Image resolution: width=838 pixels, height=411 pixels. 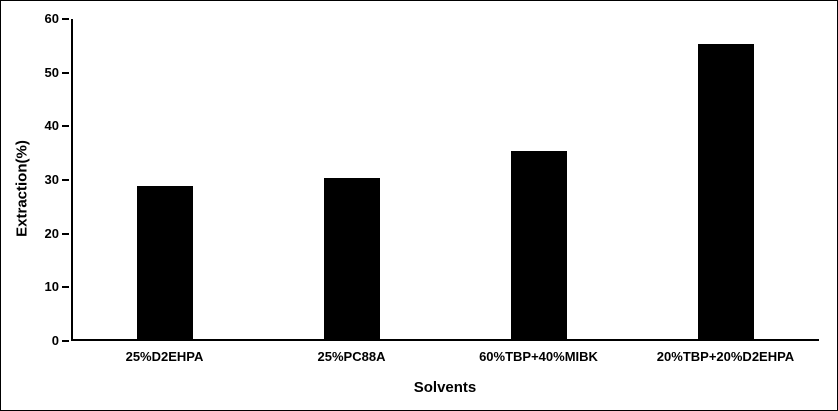 I want to click on x-category-label: 25%D2EHPA, so click(x=164, y=356).